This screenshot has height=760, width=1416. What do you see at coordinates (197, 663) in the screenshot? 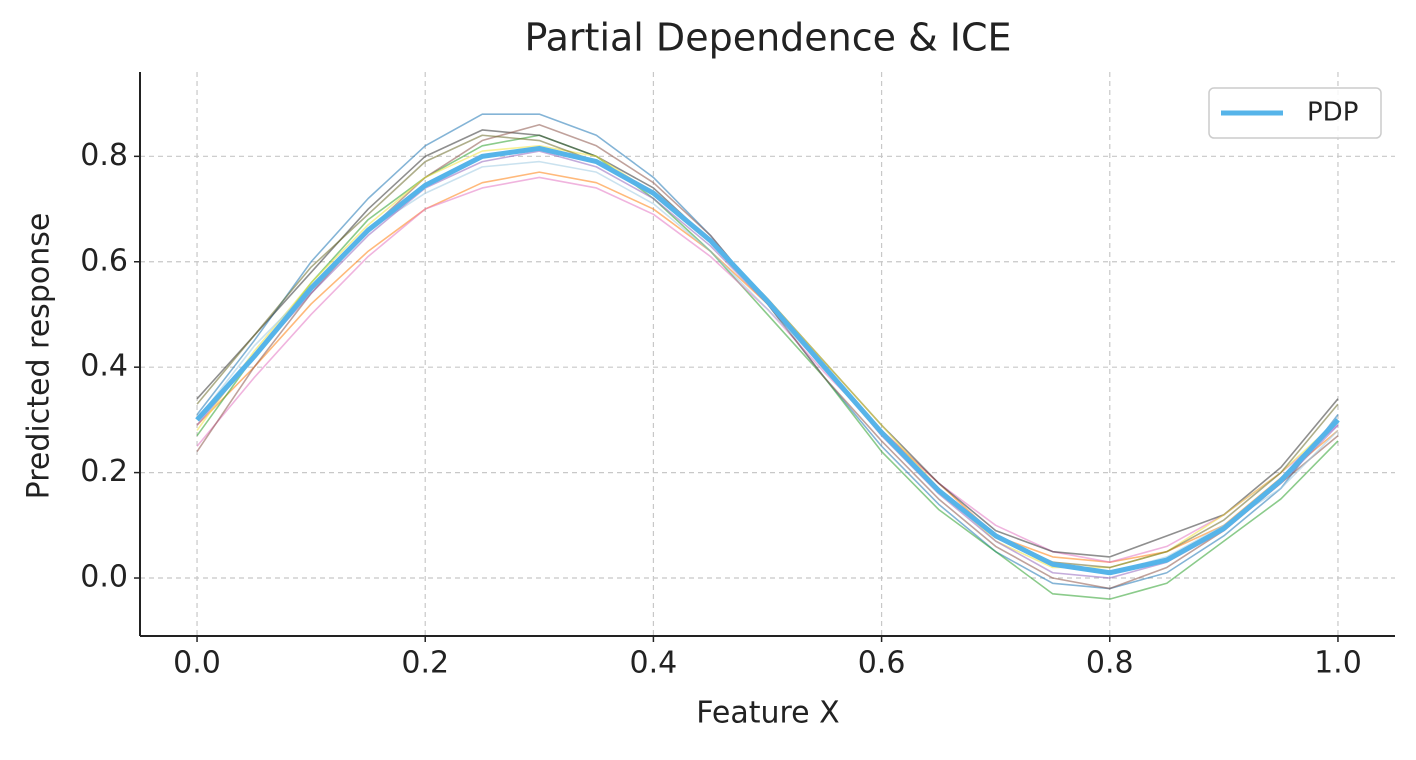
I see `x-tick-label: 0.0` at bounding box center [197, 663].